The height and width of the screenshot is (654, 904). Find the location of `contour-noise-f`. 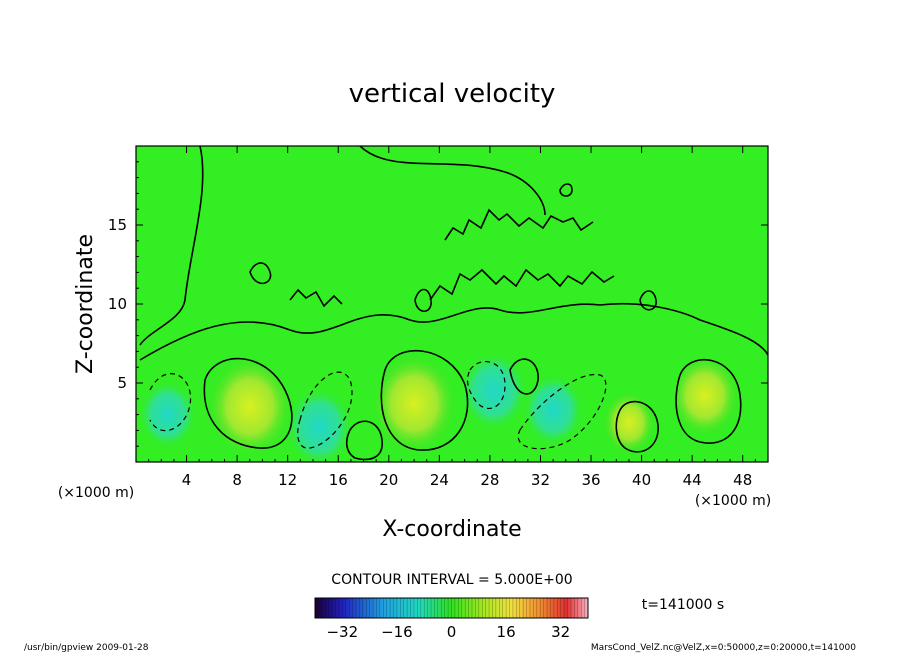

contour-noise-f is located at coordinates (648, 300).